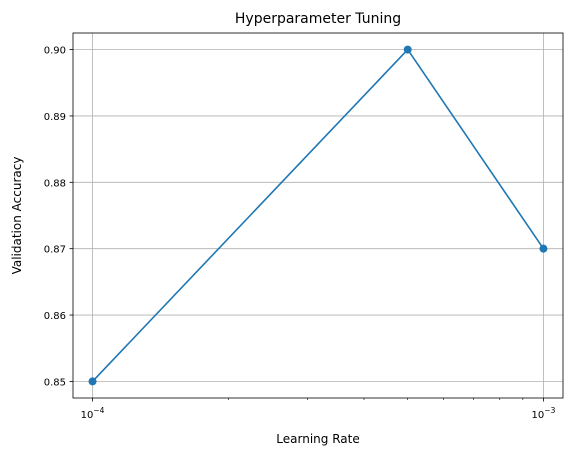 Image resolution: width=576 pixels, height=461 pixels. Describe the element at coordinates (549, 410) in the screenshot. I see `x-tick-label-exponent: −3` at that location.